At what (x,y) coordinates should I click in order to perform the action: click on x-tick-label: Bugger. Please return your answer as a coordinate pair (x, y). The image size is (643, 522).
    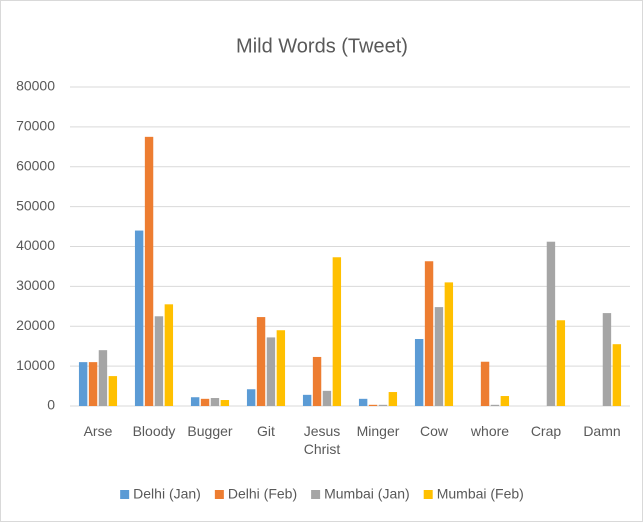
    Looking at the image, I should click on (210, 431).